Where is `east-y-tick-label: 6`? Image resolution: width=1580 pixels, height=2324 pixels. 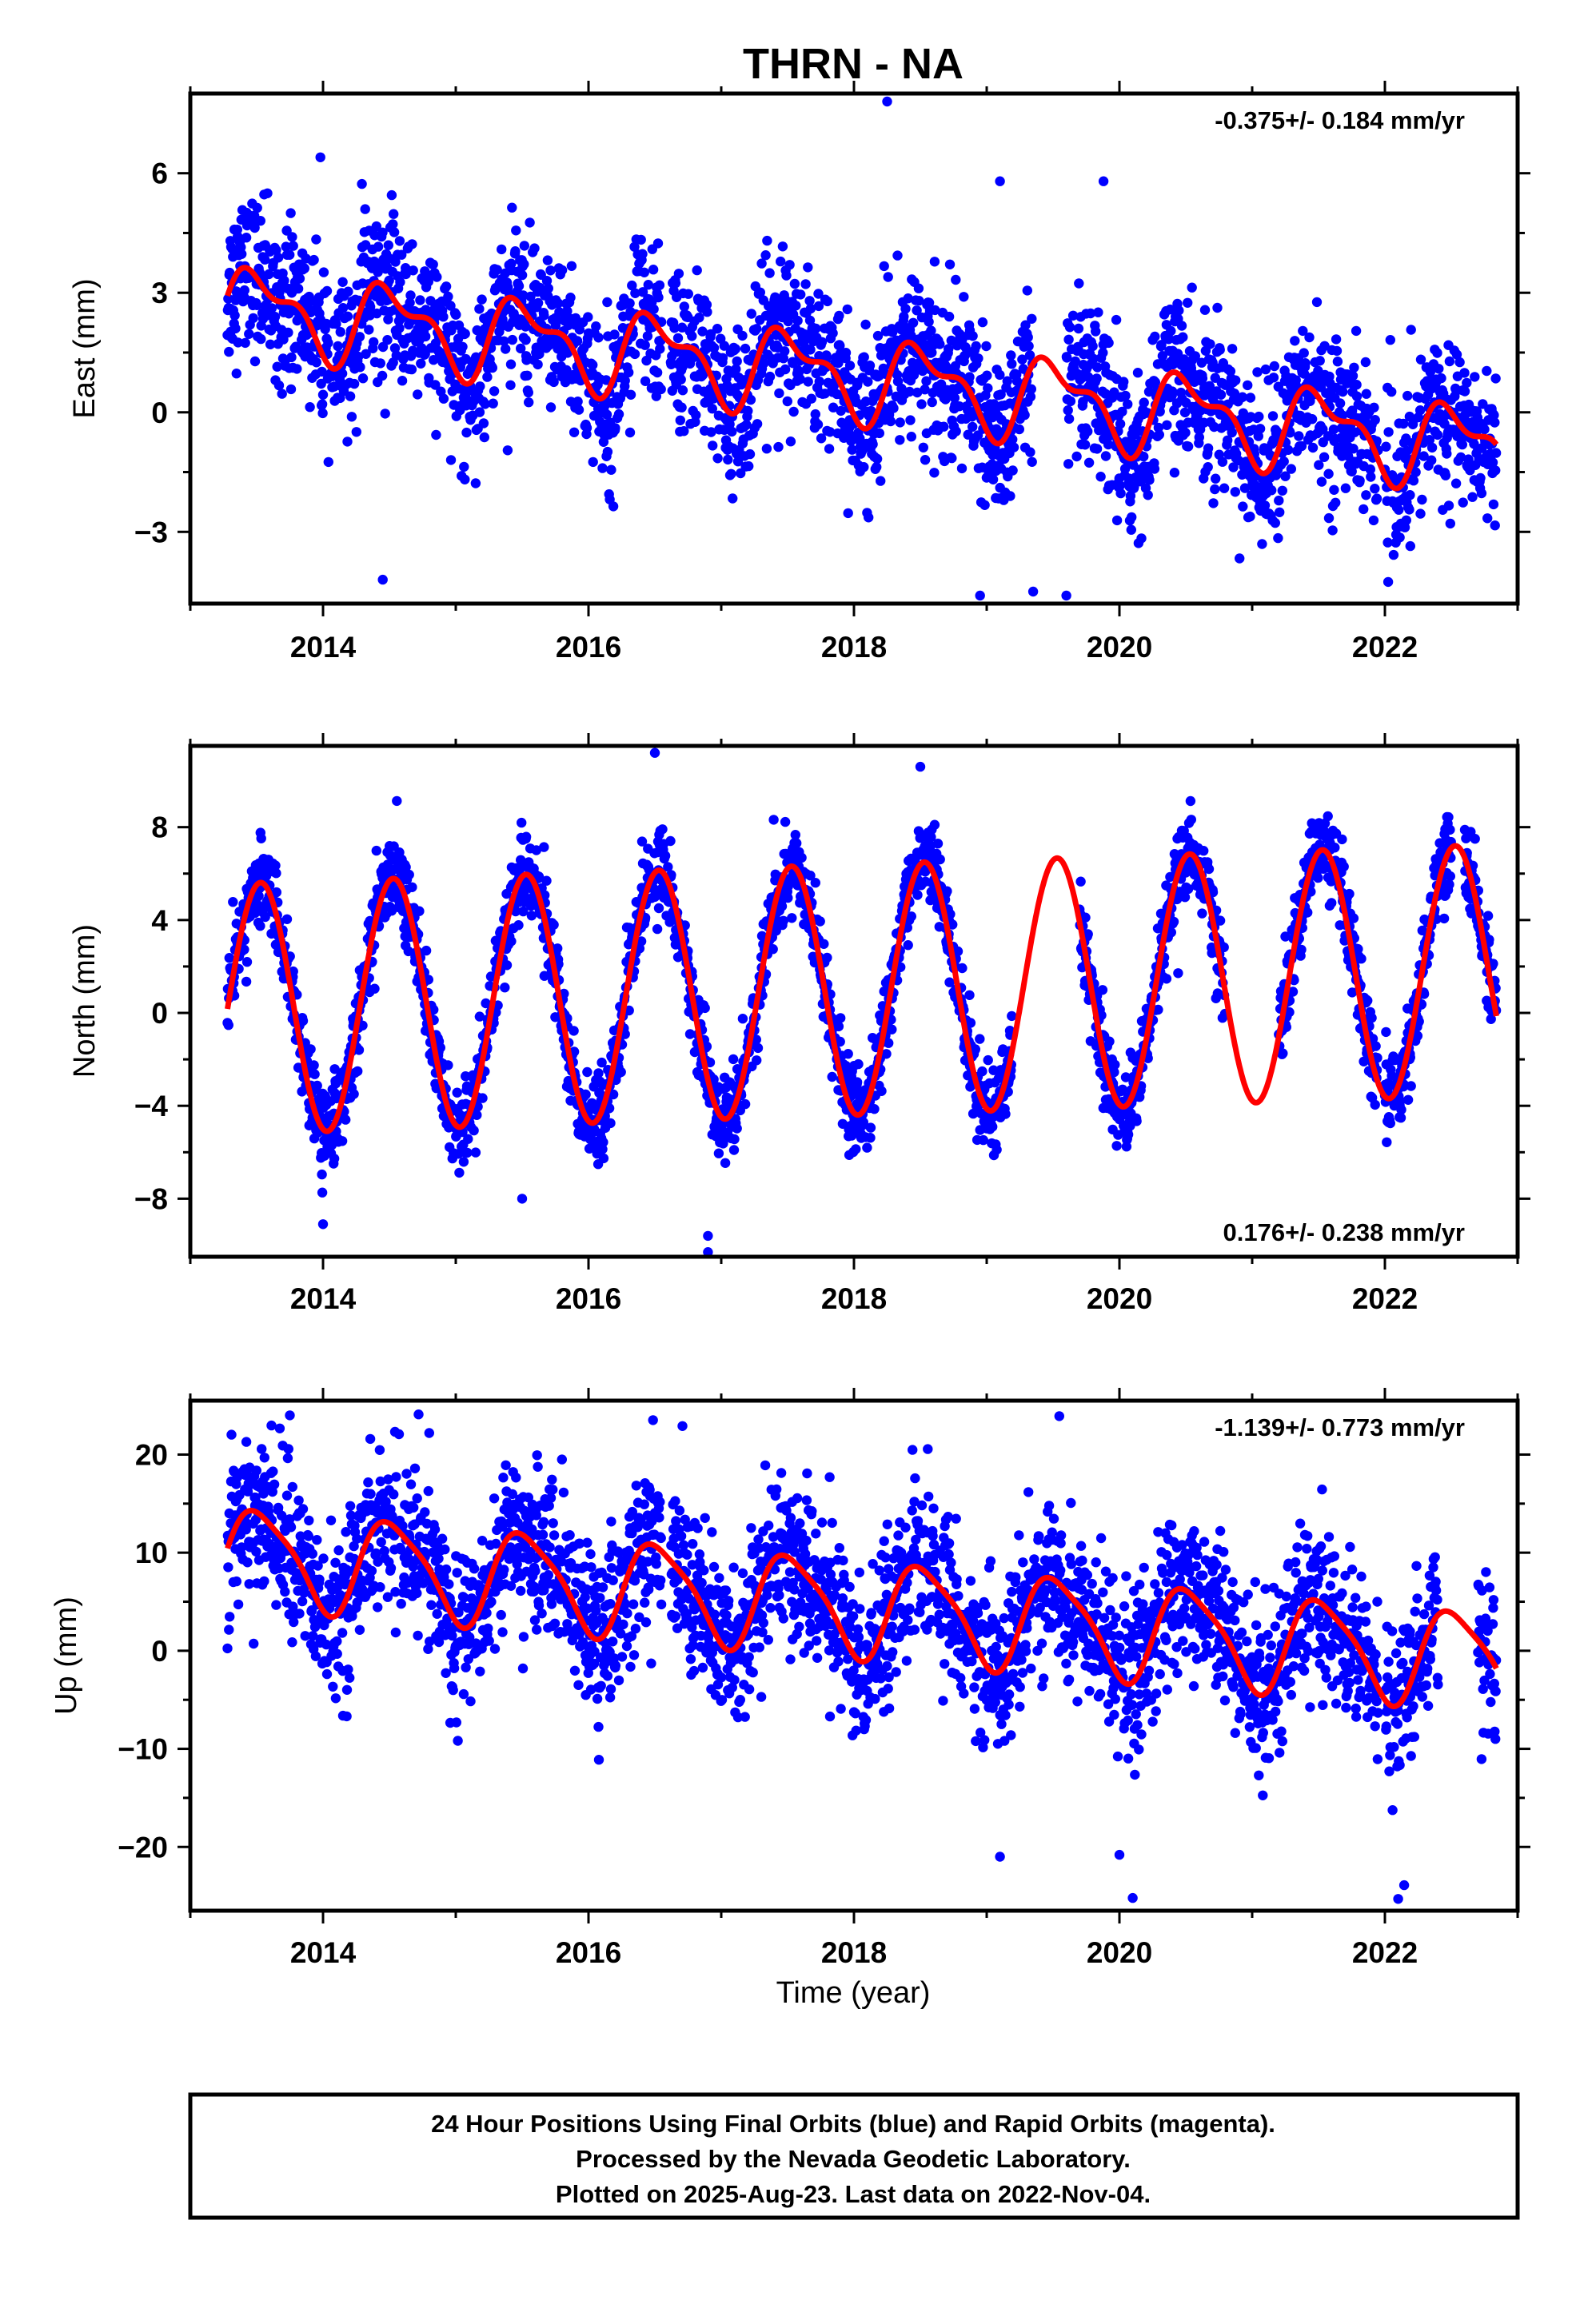 east-y-tick-label: 6 is located at coordinates (160, 173).